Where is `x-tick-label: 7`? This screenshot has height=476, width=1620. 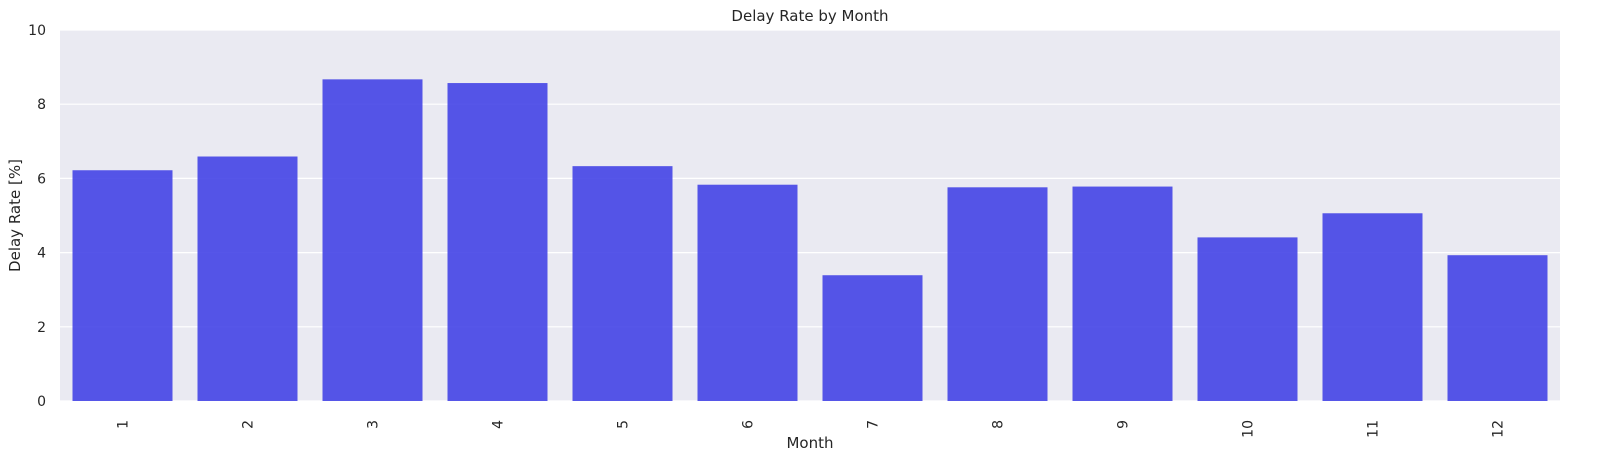
x-tick-label: 7 is located at coordinates (874, 424).